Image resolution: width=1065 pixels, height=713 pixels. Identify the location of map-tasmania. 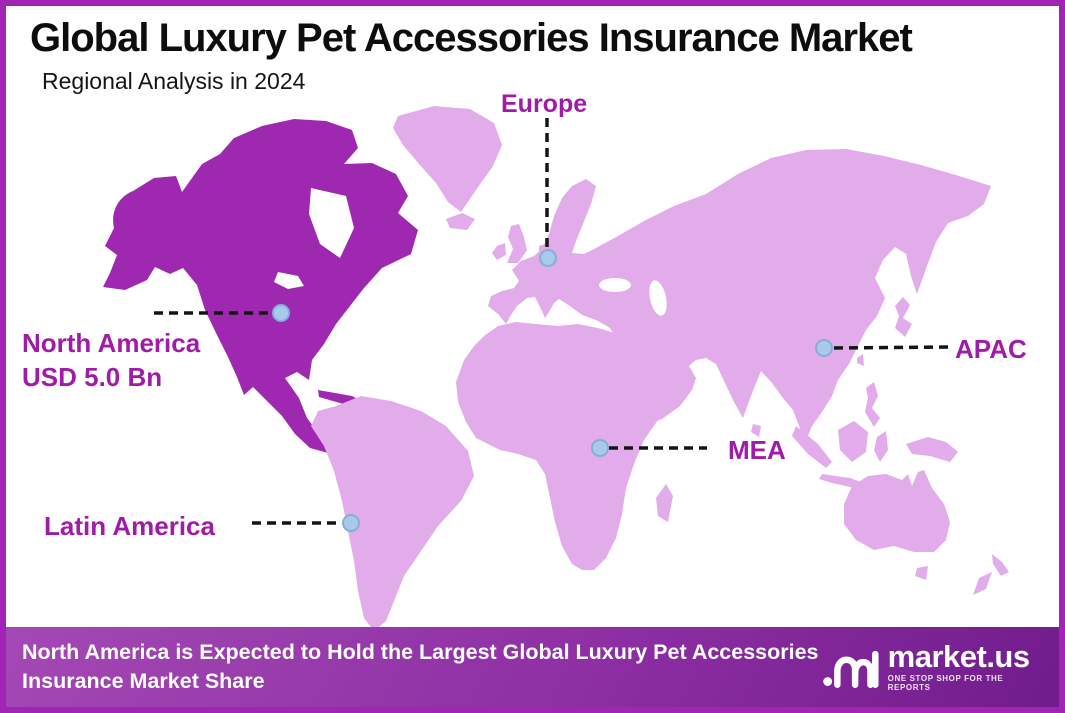
(921, 573).